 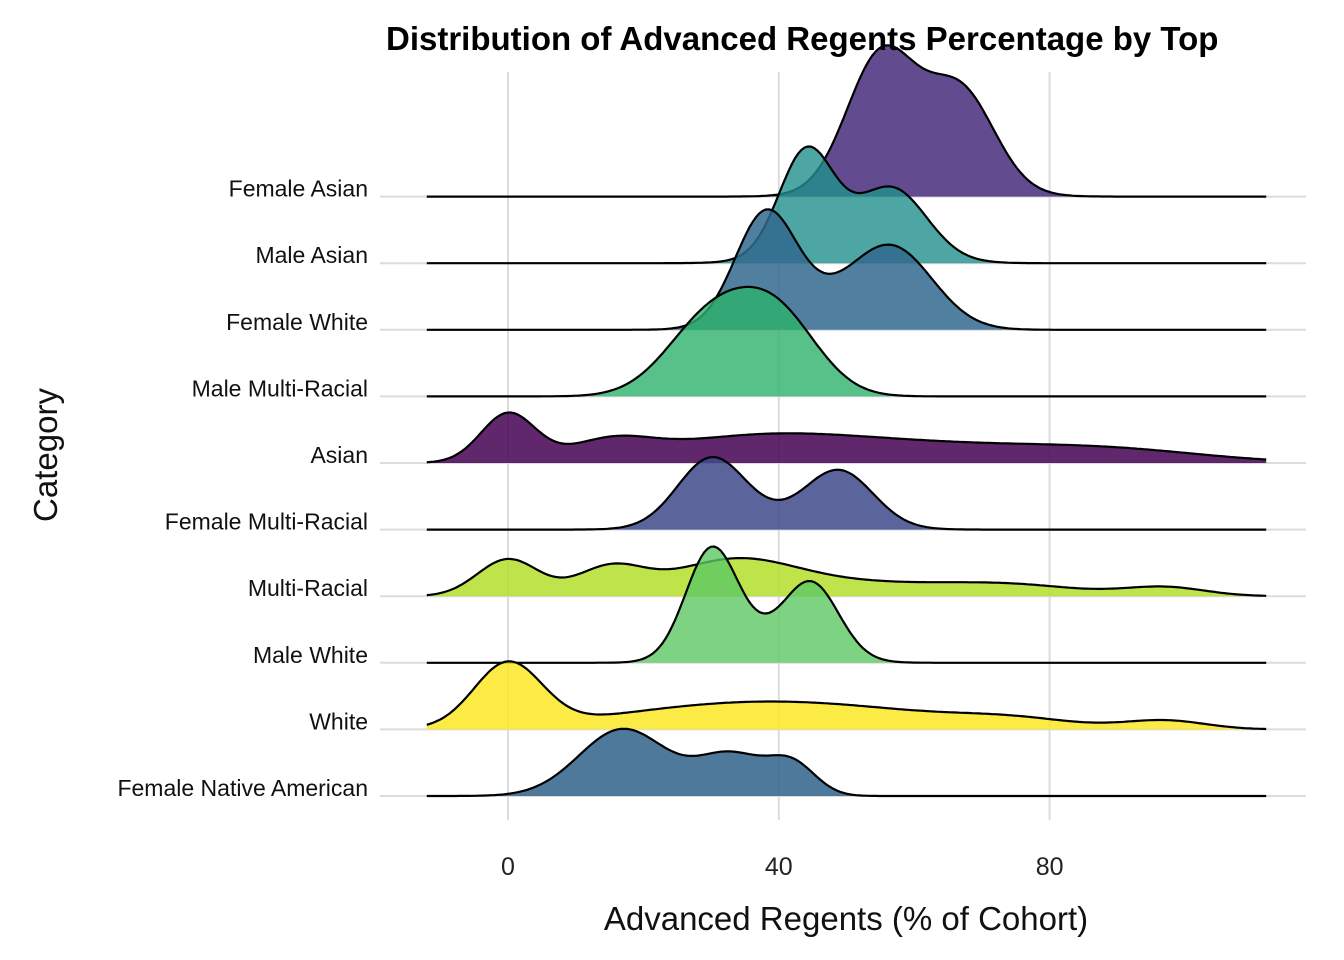 What do you see at coordinates (338, 721) in the screenshot?
I see `category-label: White` at bounding box center [338, 721].